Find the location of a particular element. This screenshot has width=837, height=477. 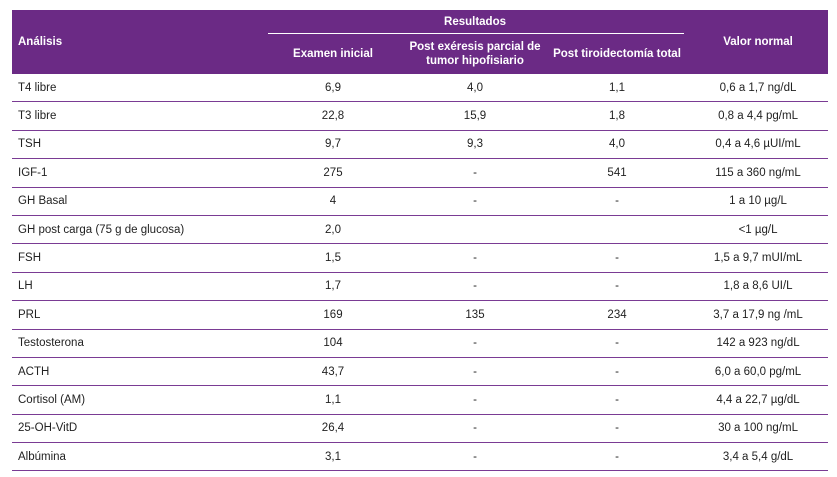

table-row: Albúmina 3,1- -3,4 a 5,4 g/dL is located at coordinates (420, 457).